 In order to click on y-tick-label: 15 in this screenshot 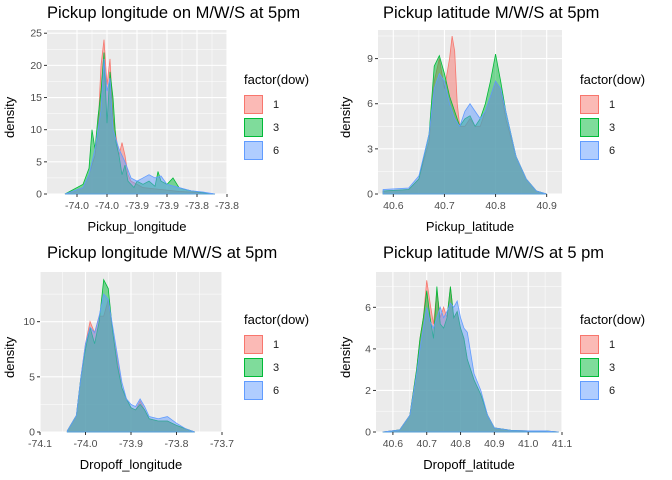, I will do `click(36, 98)`.